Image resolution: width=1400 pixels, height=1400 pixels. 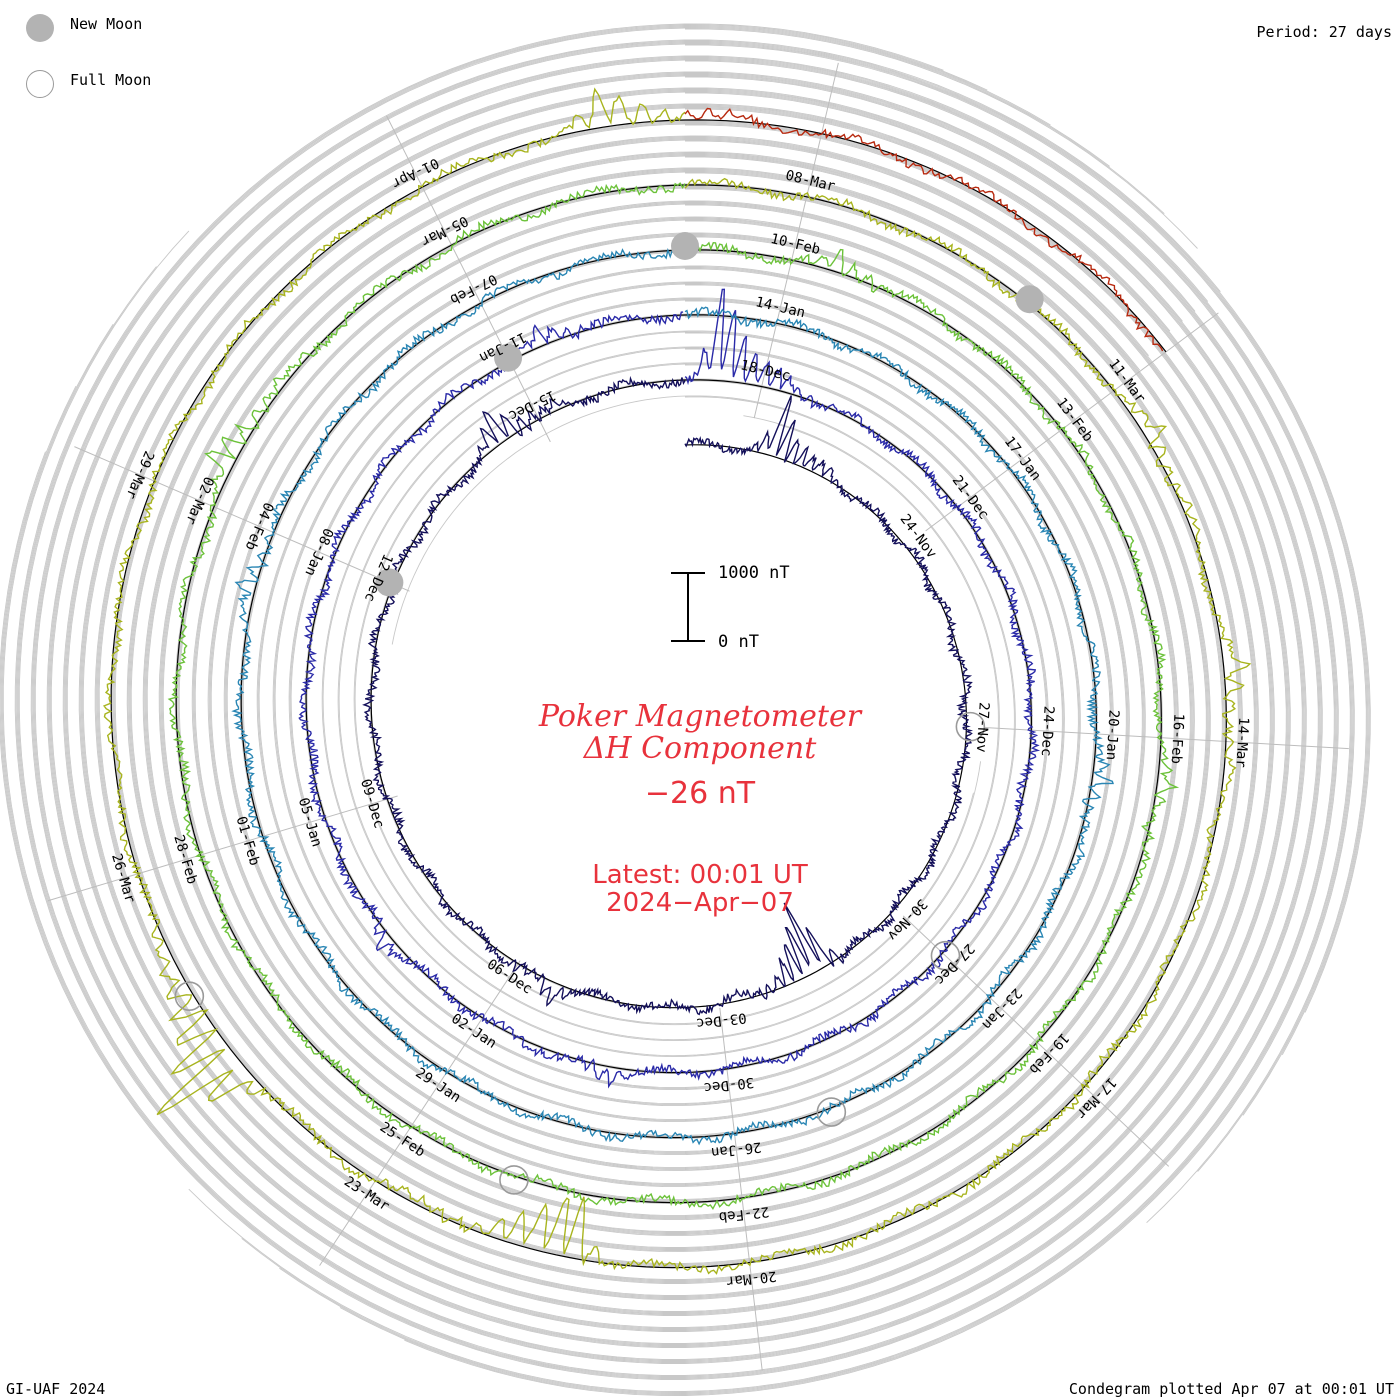 I want to click on scale-bottom-label: 0 nT, so click(x=738, y=642).